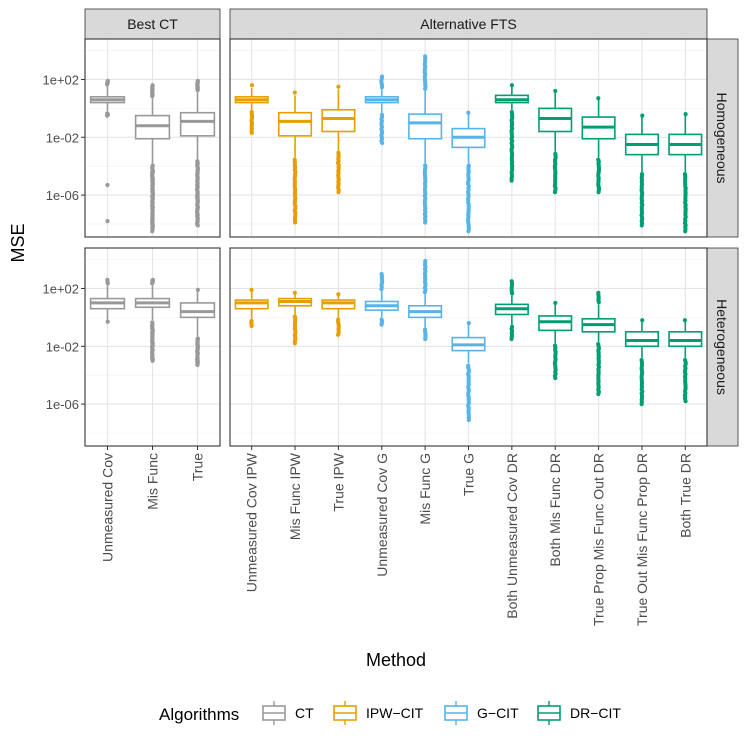 This screenshot has width=747, height=747. I want to click on x-axis-title: Method, so click(396, 660).